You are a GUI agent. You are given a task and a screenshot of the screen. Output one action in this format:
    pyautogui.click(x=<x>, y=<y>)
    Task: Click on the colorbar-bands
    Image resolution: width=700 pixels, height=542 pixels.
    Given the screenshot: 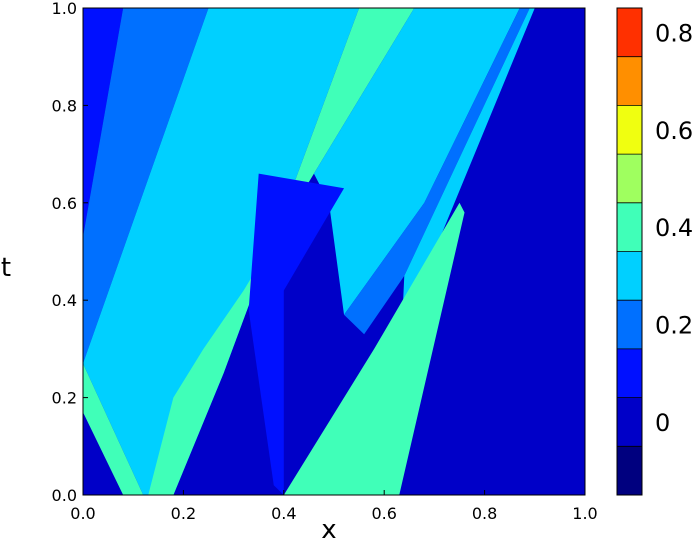 What is the action you would take?
    pyautogui.click(x=629, y=251)
    